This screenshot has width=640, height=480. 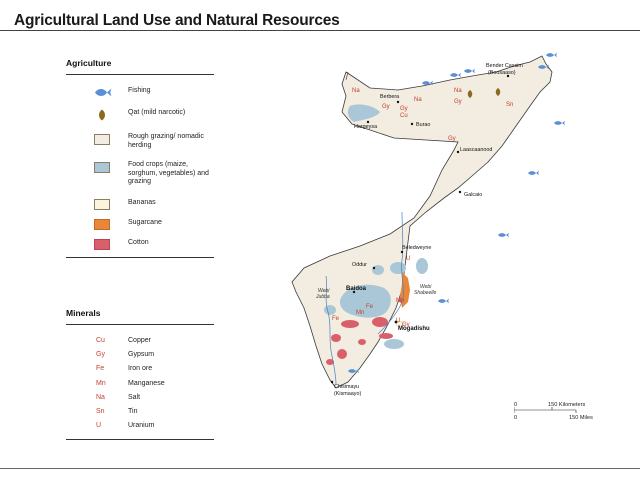 What do you see at coordinates (416, 248) in the screenshot?
I see `place-beledweyne: Beledweyne` at bounding box center [416, 248].